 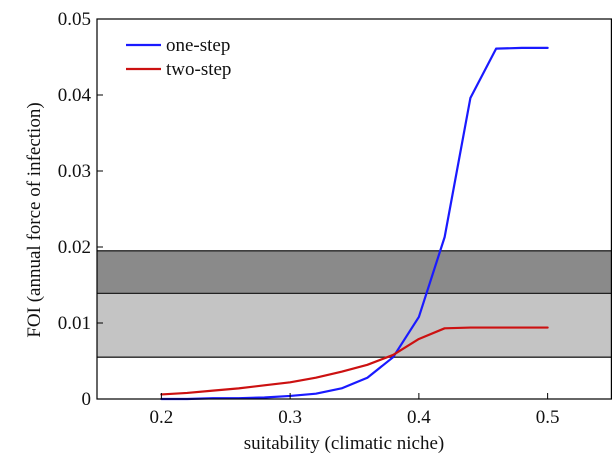 What do you see at coordinates (74, 323) in the screenshot?
I see `y-tick-label: 0.01` at bounding box center [74, 323].